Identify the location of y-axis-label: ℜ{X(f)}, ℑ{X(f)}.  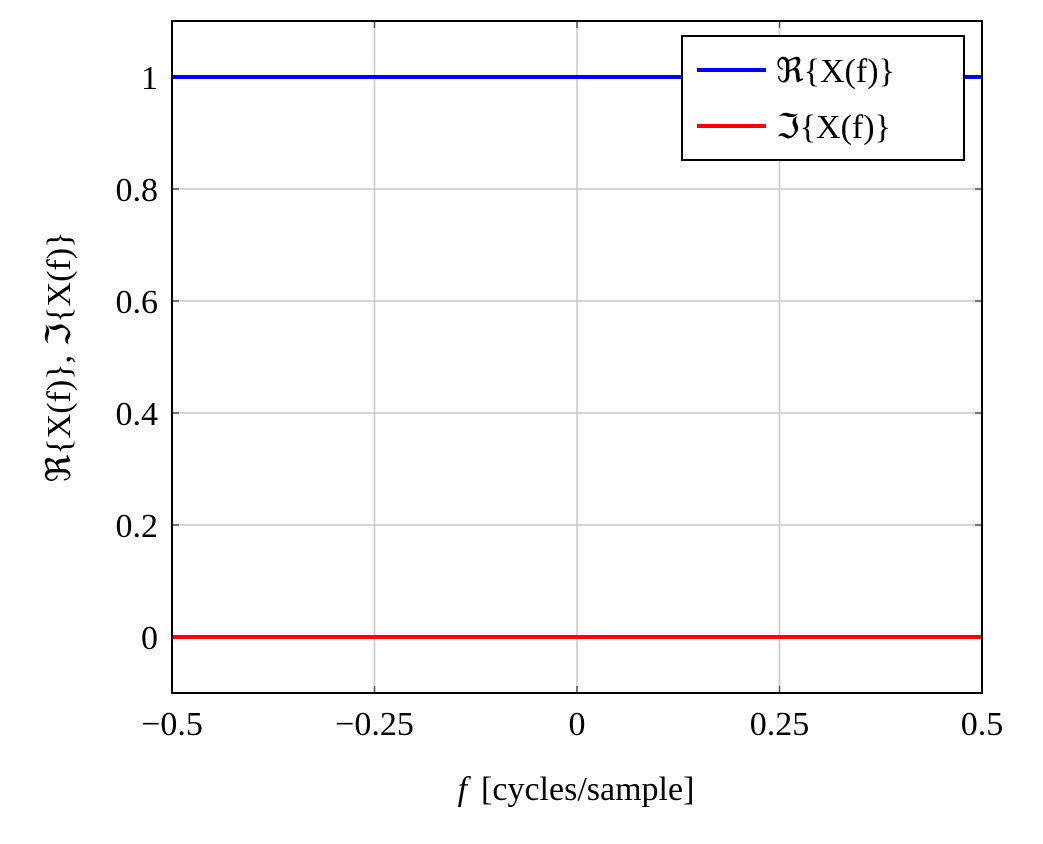
(59, 357).